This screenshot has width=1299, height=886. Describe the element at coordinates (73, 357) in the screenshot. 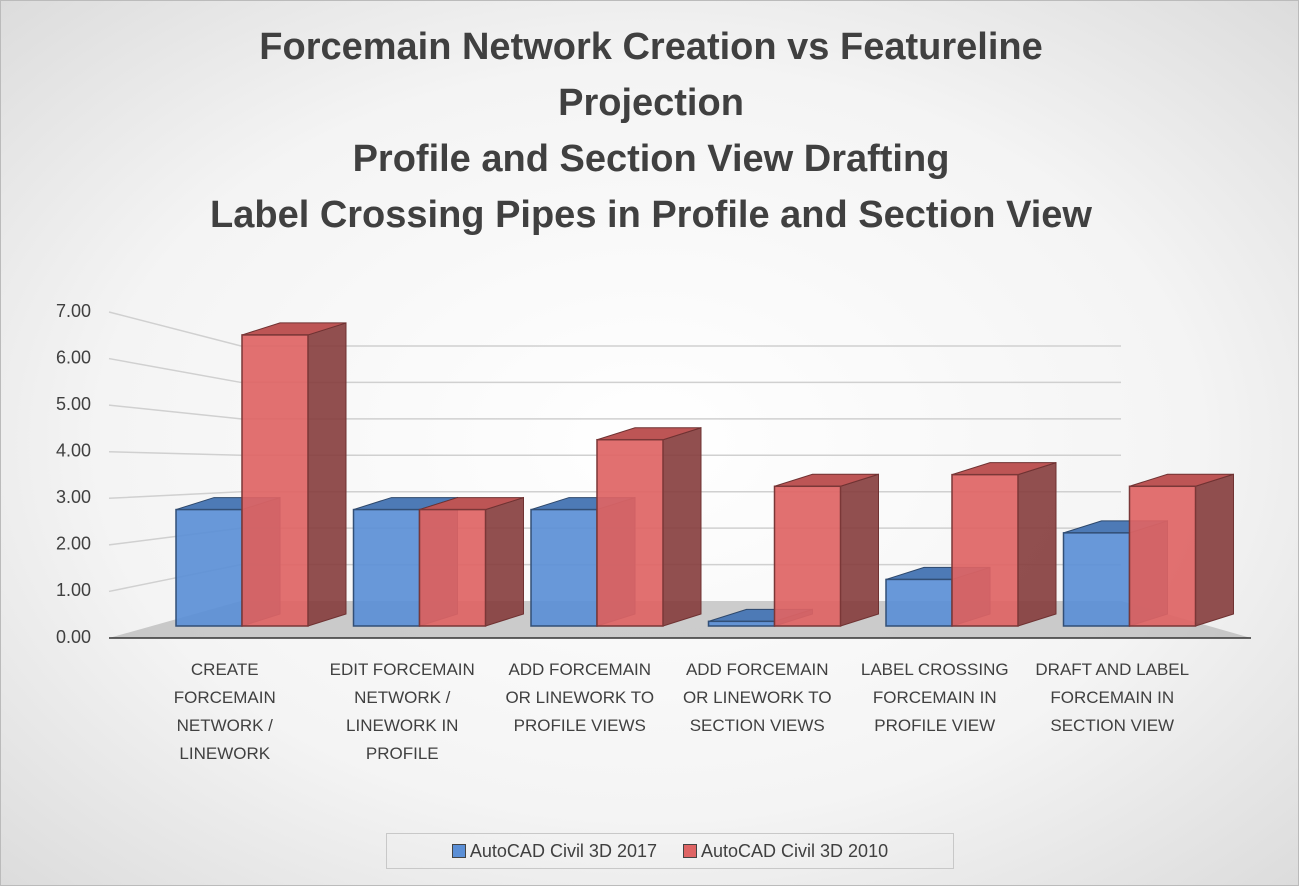

I see `y-tick-label: 6.00` at that location.